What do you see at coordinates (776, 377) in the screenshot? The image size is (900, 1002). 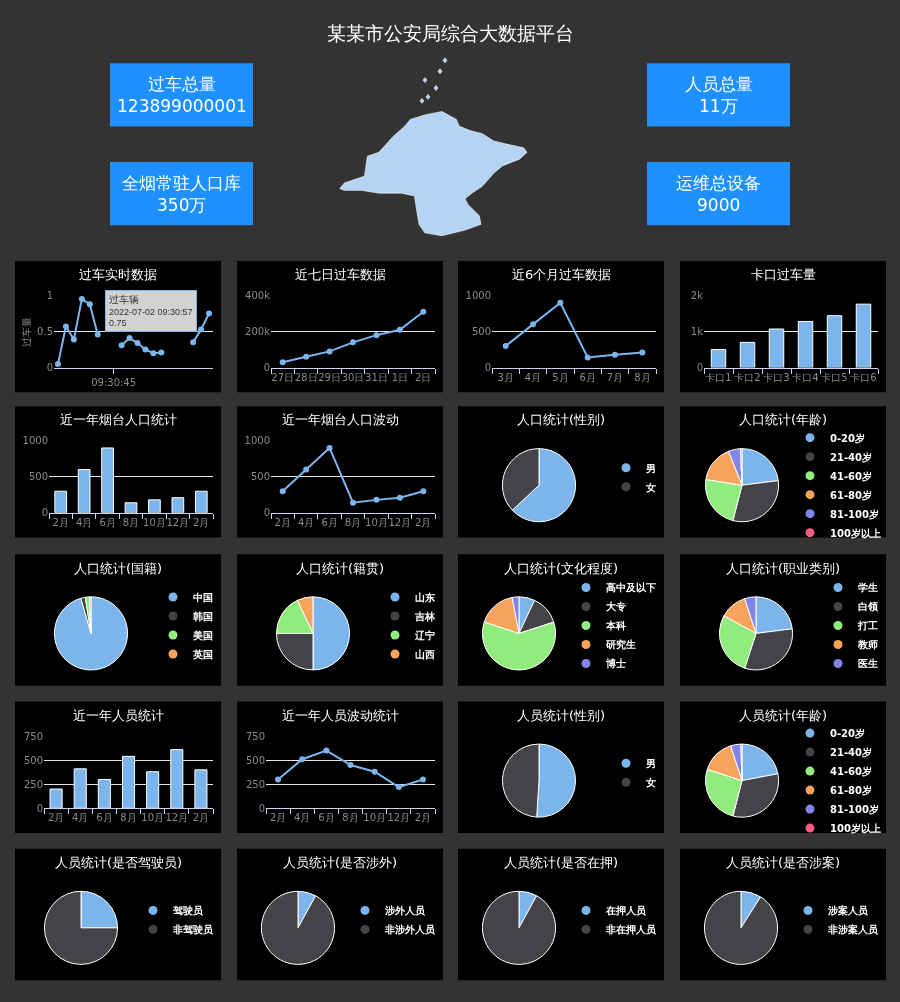 I see `x-tick-label: 卡口3` at bounding box center [776, 377].